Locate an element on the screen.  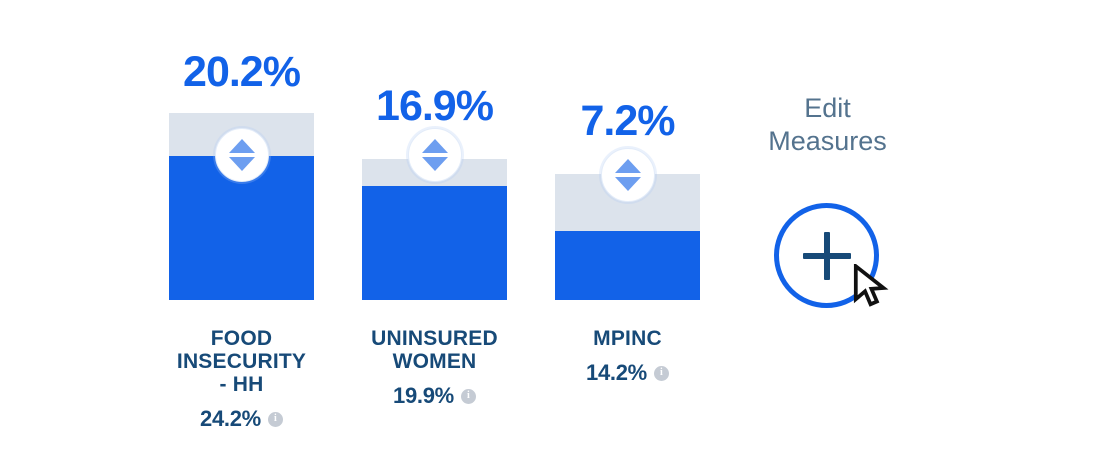
measure-column-3: 7.2% MPINC 14.2% i is located at coordinates (627, 238).